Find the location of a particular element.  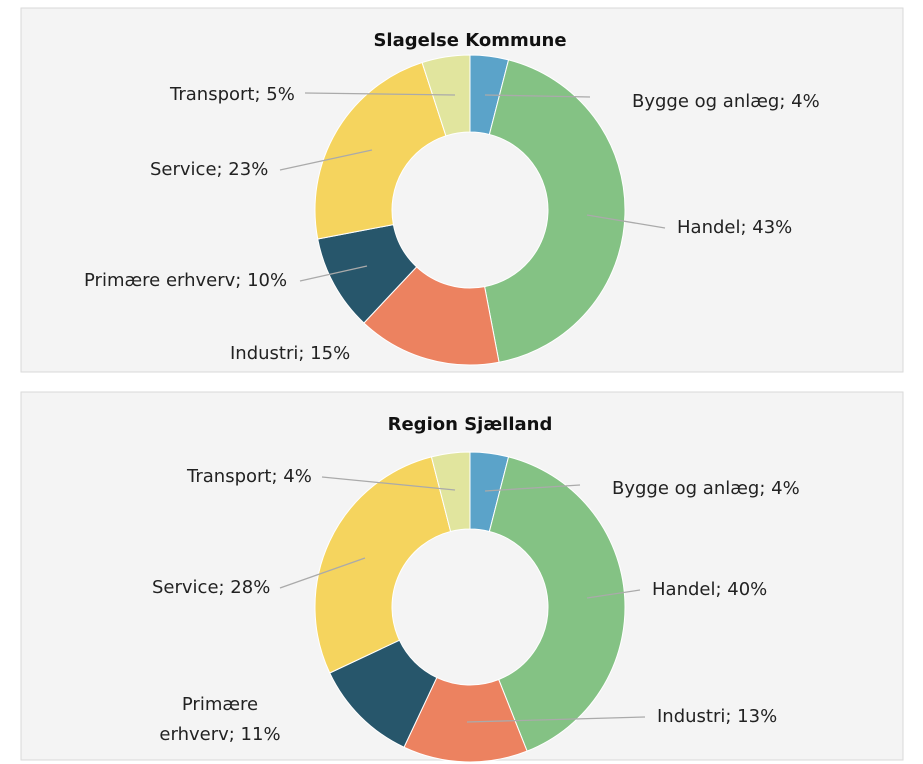

chart-title: Slagelse Kommune is located at coordinates (470, 40).